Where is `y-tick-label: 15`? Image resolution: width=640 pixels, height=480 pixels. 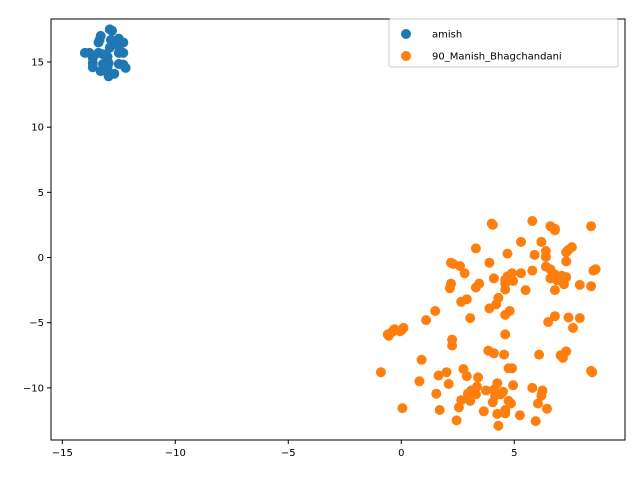 y-tick-label: 15 is located at coordinates (37, 63).